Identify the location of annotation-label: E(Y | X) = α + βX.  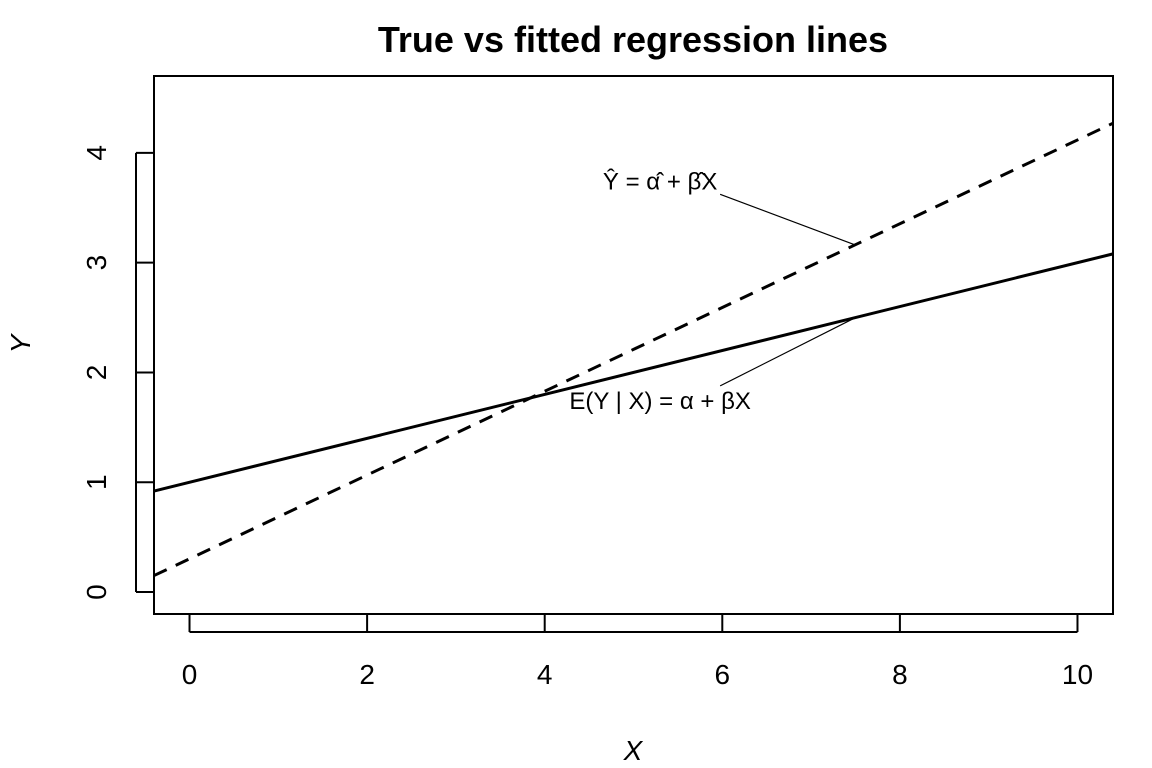
(660, 401).